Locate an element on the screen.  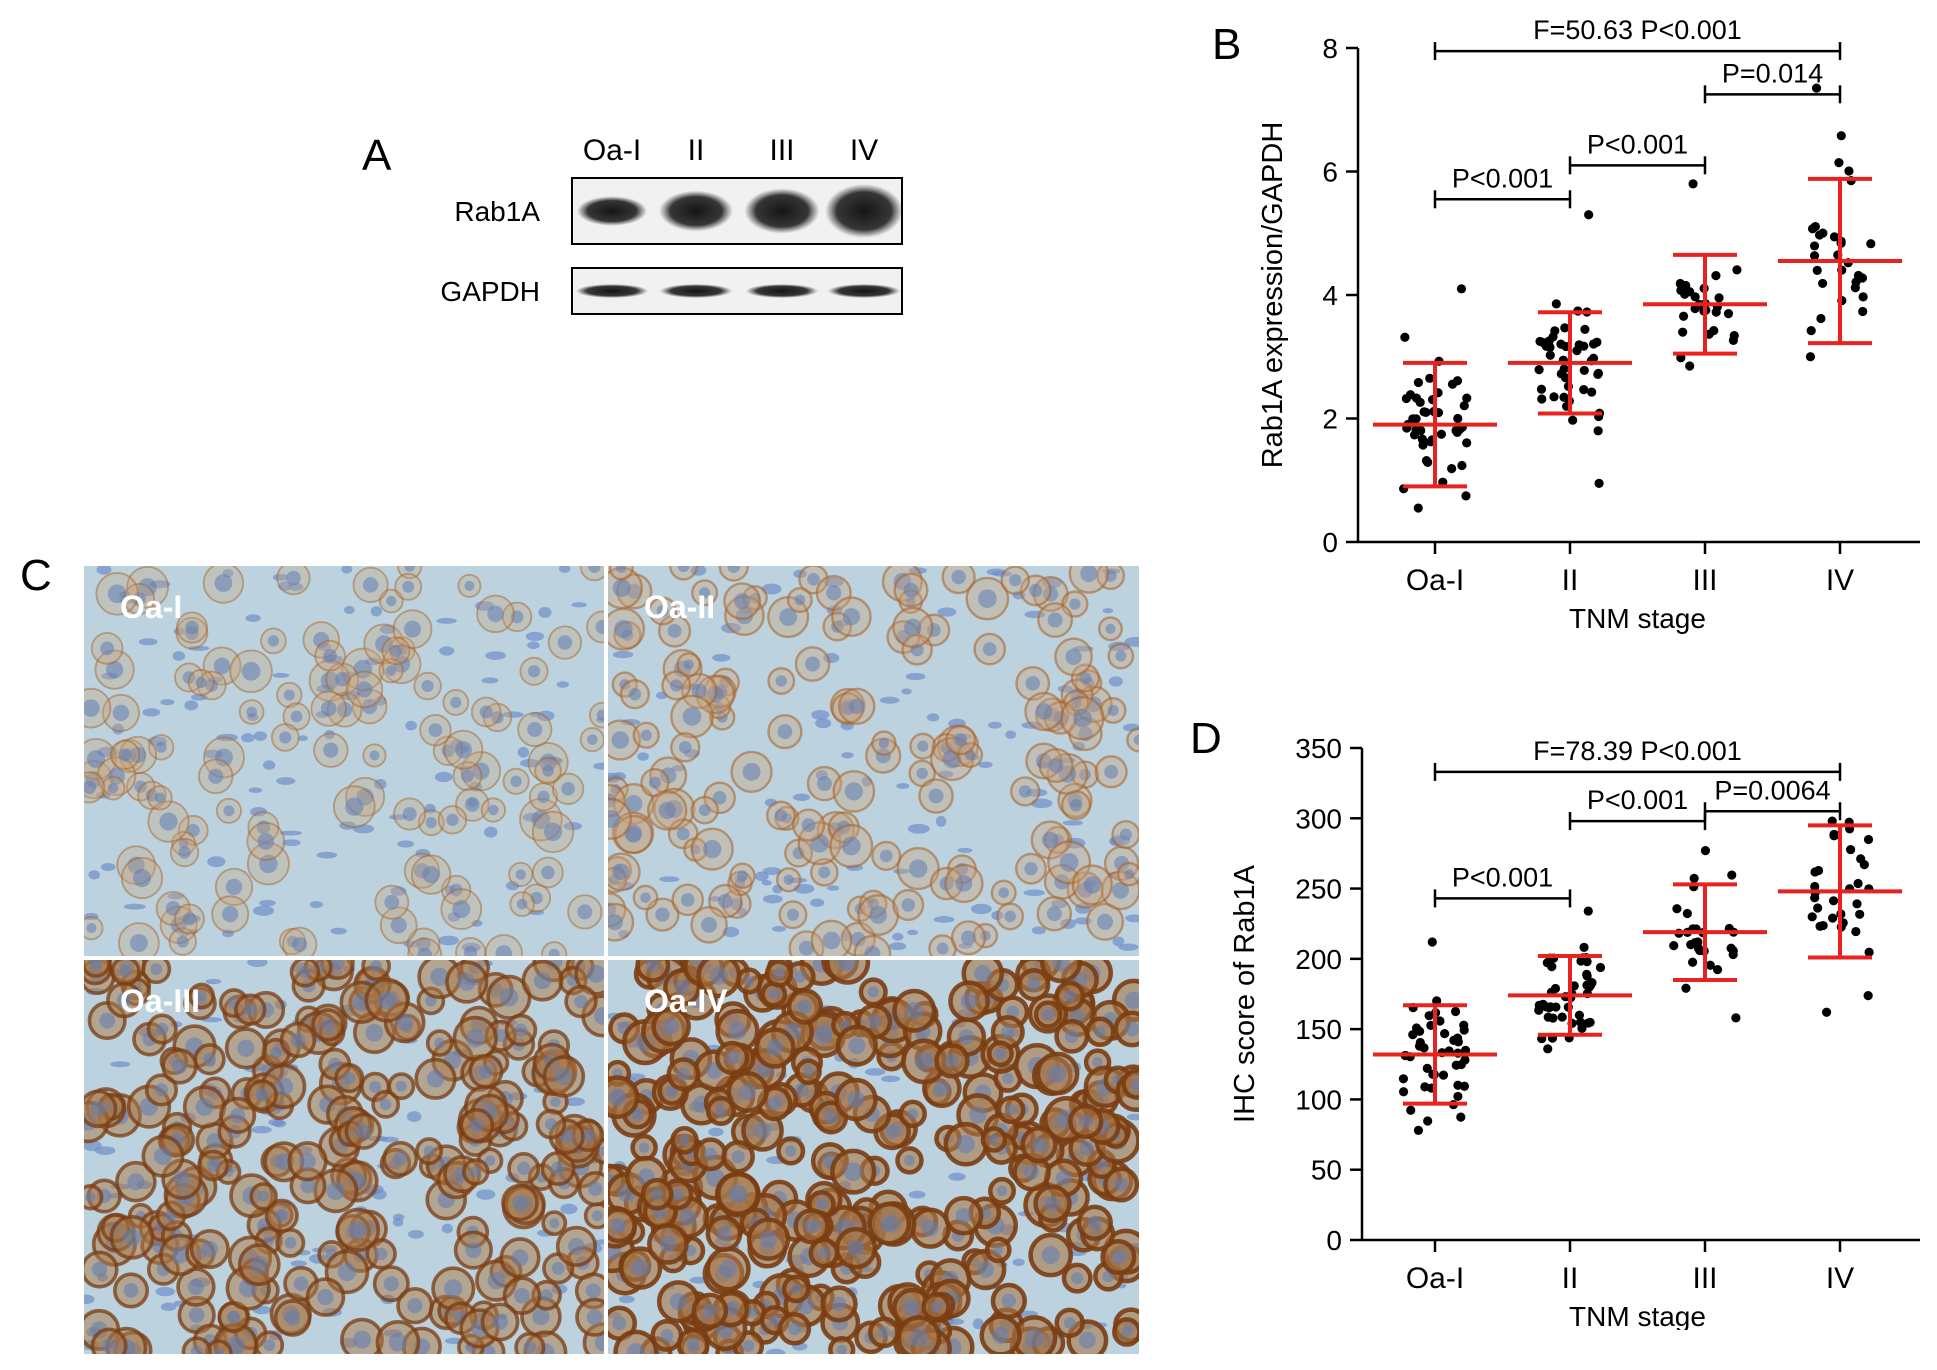
ihc-cell is located at coordinates (1132, 740).